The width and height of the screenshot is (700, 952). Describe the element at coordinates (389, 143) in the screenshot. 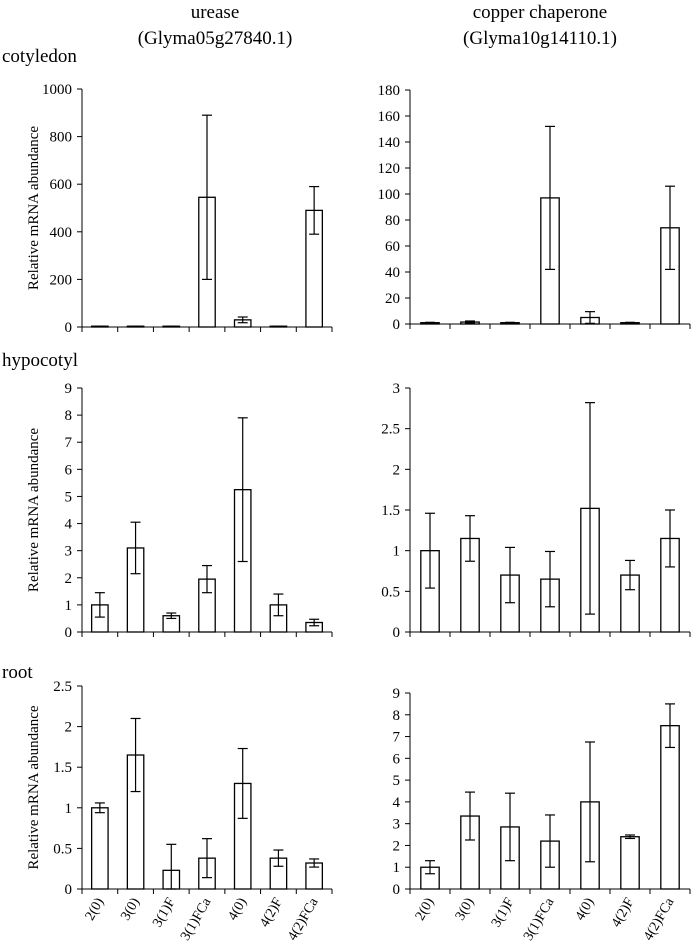

I see `y-tick-label: 140` at that location.